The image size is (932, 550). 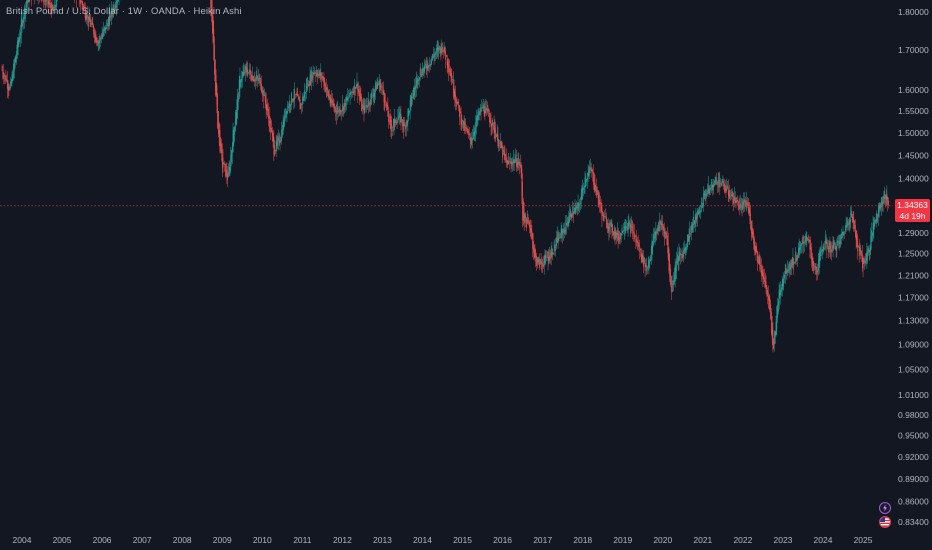 What do you see at coordinates (262, 540) in the screenshot?
I see `x-tick-label: 2010` at bounding box center [262, 540].